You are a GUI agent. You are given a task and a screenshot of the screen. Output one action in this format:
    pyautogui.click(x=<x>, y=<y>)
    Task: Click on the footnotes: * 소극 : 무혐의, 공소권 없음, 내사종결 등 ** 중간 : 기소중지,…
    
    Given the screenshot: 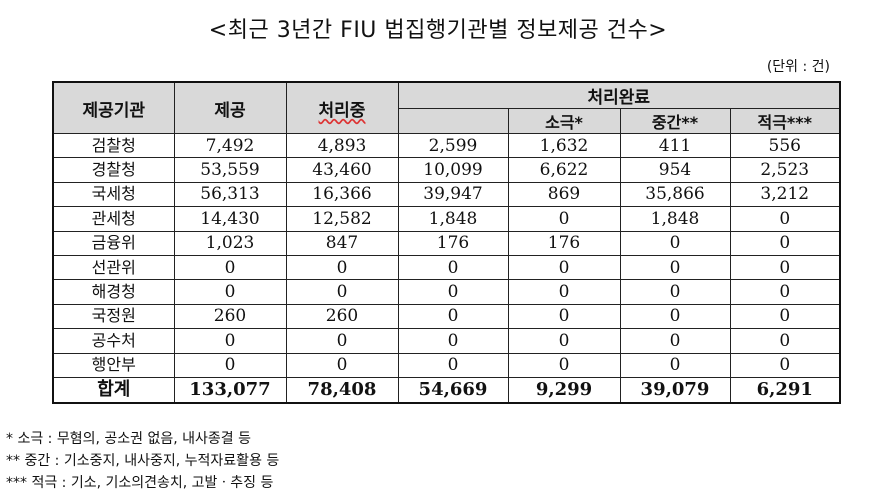 What is the action you would take?
    pyautogui.click(x=142, y=461)
    